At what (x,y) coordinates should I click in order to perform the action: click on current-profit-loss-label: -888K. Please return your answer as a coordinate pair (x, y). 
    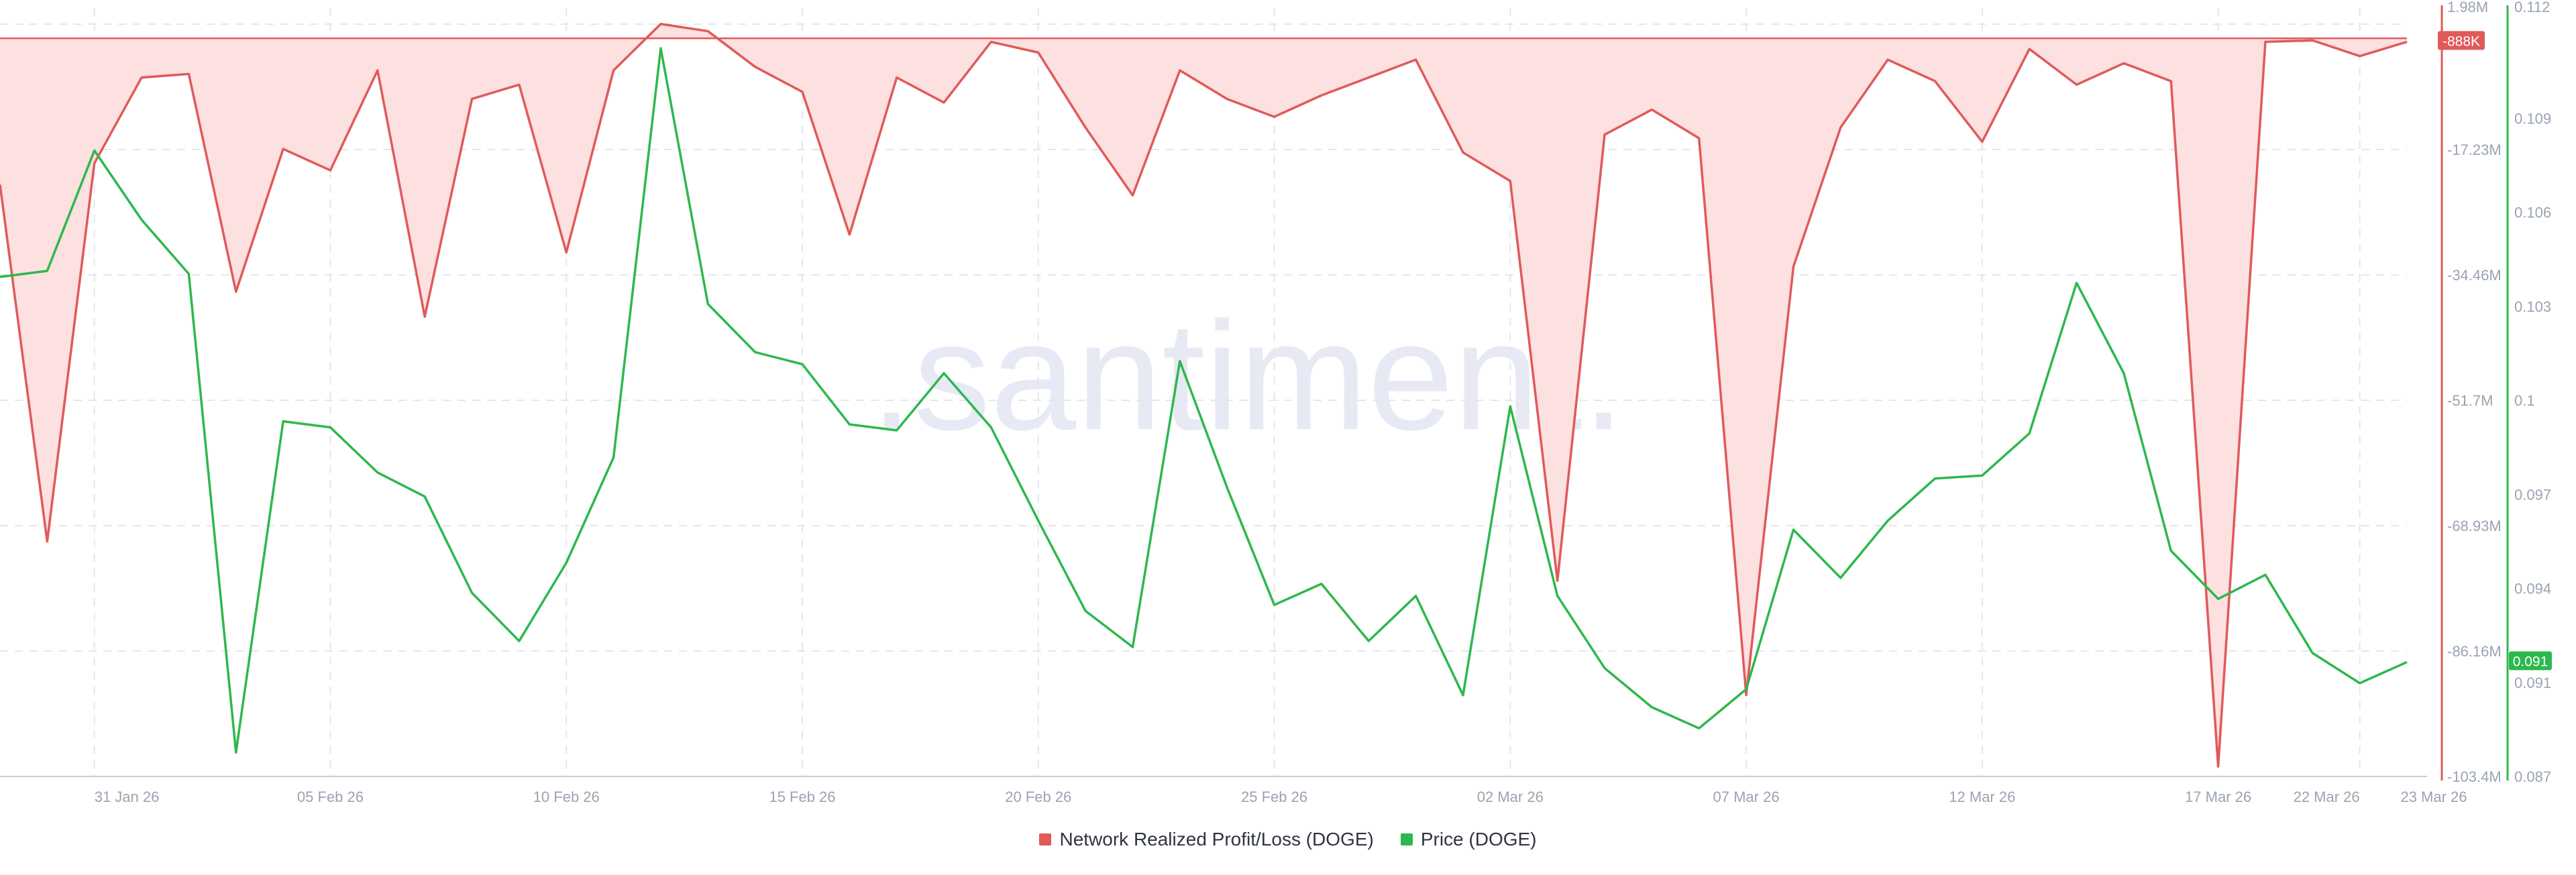
    Looking at the image, I should click on (2461, 41).